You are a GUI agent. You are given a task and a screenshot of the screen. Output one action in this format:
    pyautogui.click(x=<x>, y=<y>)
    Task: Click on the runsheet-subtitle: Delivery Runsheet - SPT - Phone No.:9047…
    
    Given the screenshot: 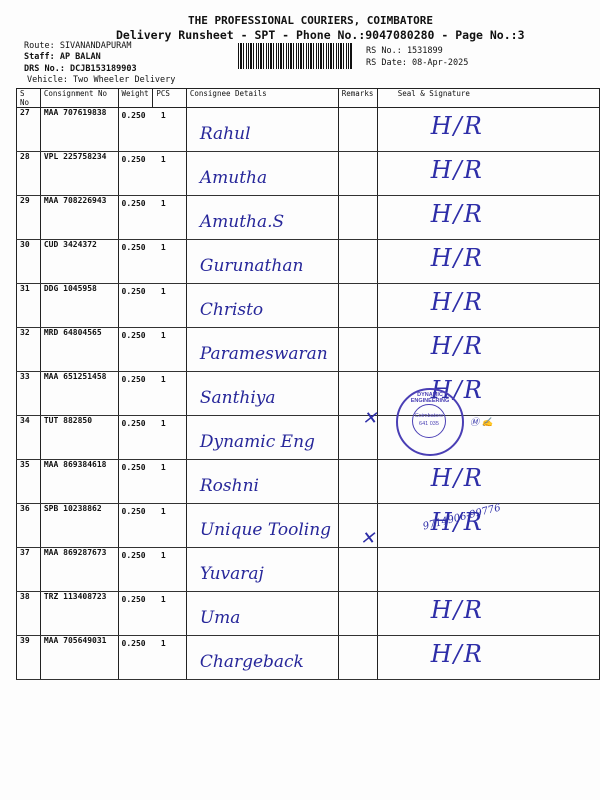 What is the action you would take?
    pyautogui.click(x=320, y=35)
    